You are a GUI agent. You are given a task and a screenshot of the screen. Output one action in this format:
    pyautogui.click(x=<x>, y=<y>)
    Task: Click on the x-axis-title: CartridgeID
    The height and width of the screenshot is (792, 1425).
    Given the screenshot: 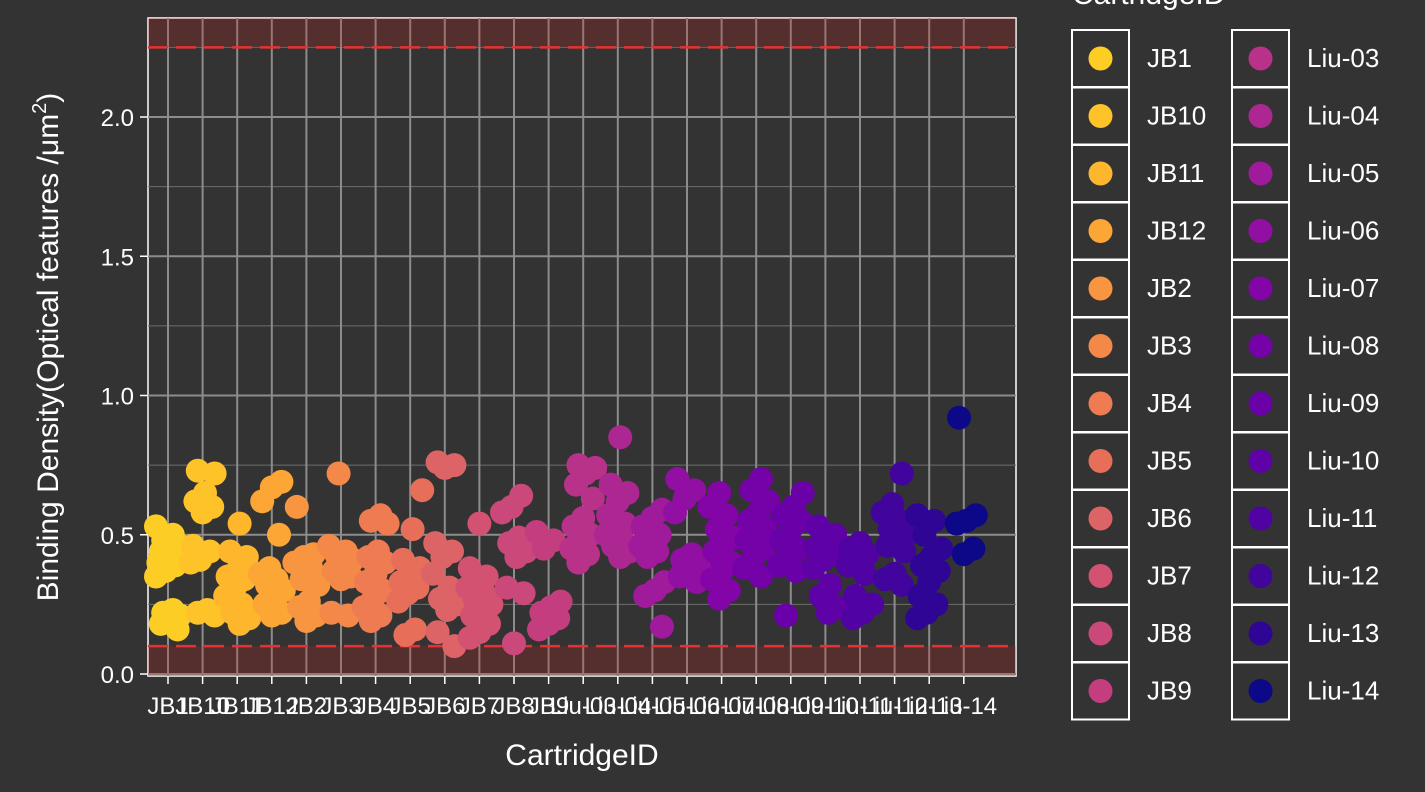 What is the action you would take?
    pyautogui.click(x=581, y=755)
    